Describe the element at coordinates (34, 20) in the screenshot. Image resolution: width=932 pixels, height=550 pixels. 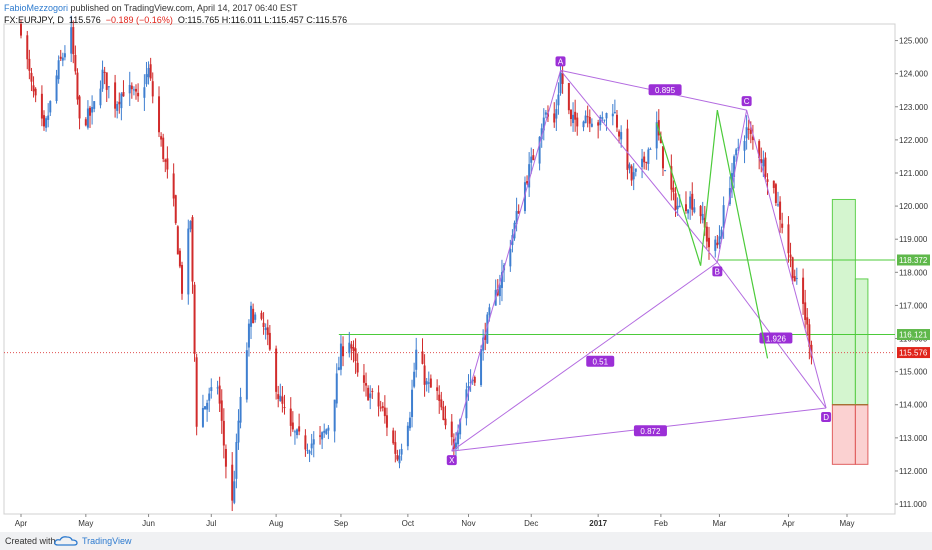
I see `symbol-name: FX:EURJPY, D` at that location.